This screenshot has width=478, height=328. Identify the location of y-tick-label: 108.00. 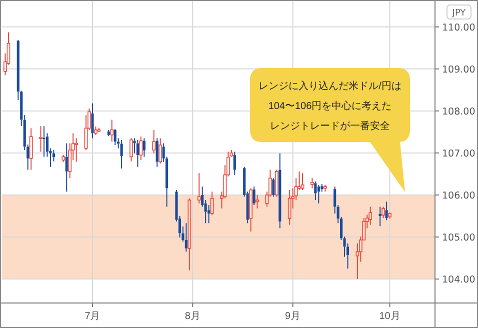
(459, 112).